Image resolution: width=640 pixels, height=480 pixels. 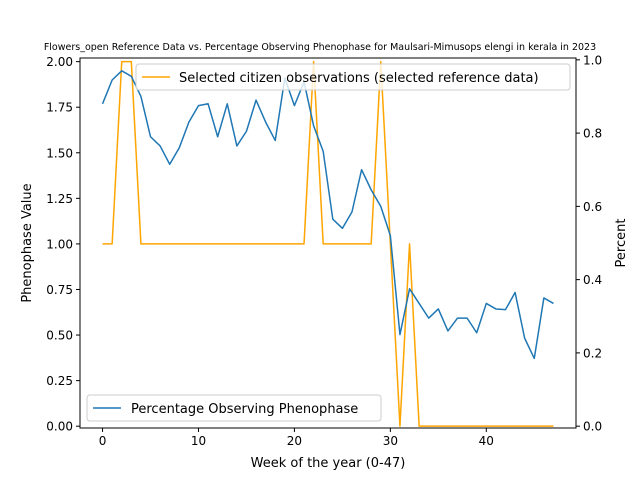 I want to click on right-y-tick-label: 0.2, so click(x=592, y=353).